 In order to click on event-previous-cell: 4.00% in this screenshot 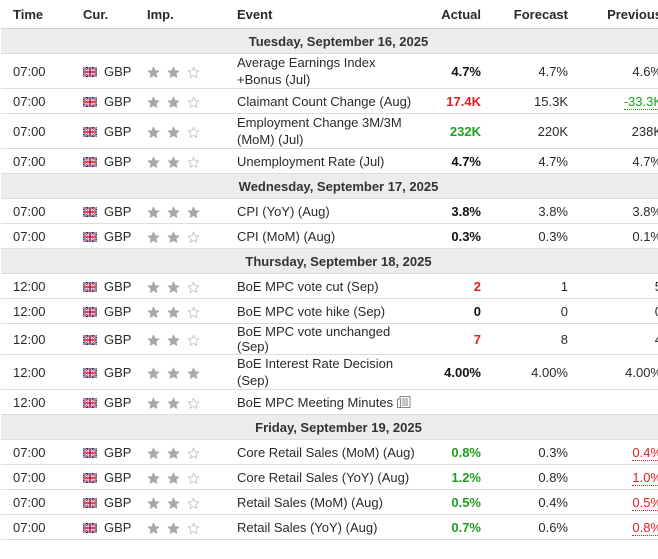, I will do `click(619, 372)`.